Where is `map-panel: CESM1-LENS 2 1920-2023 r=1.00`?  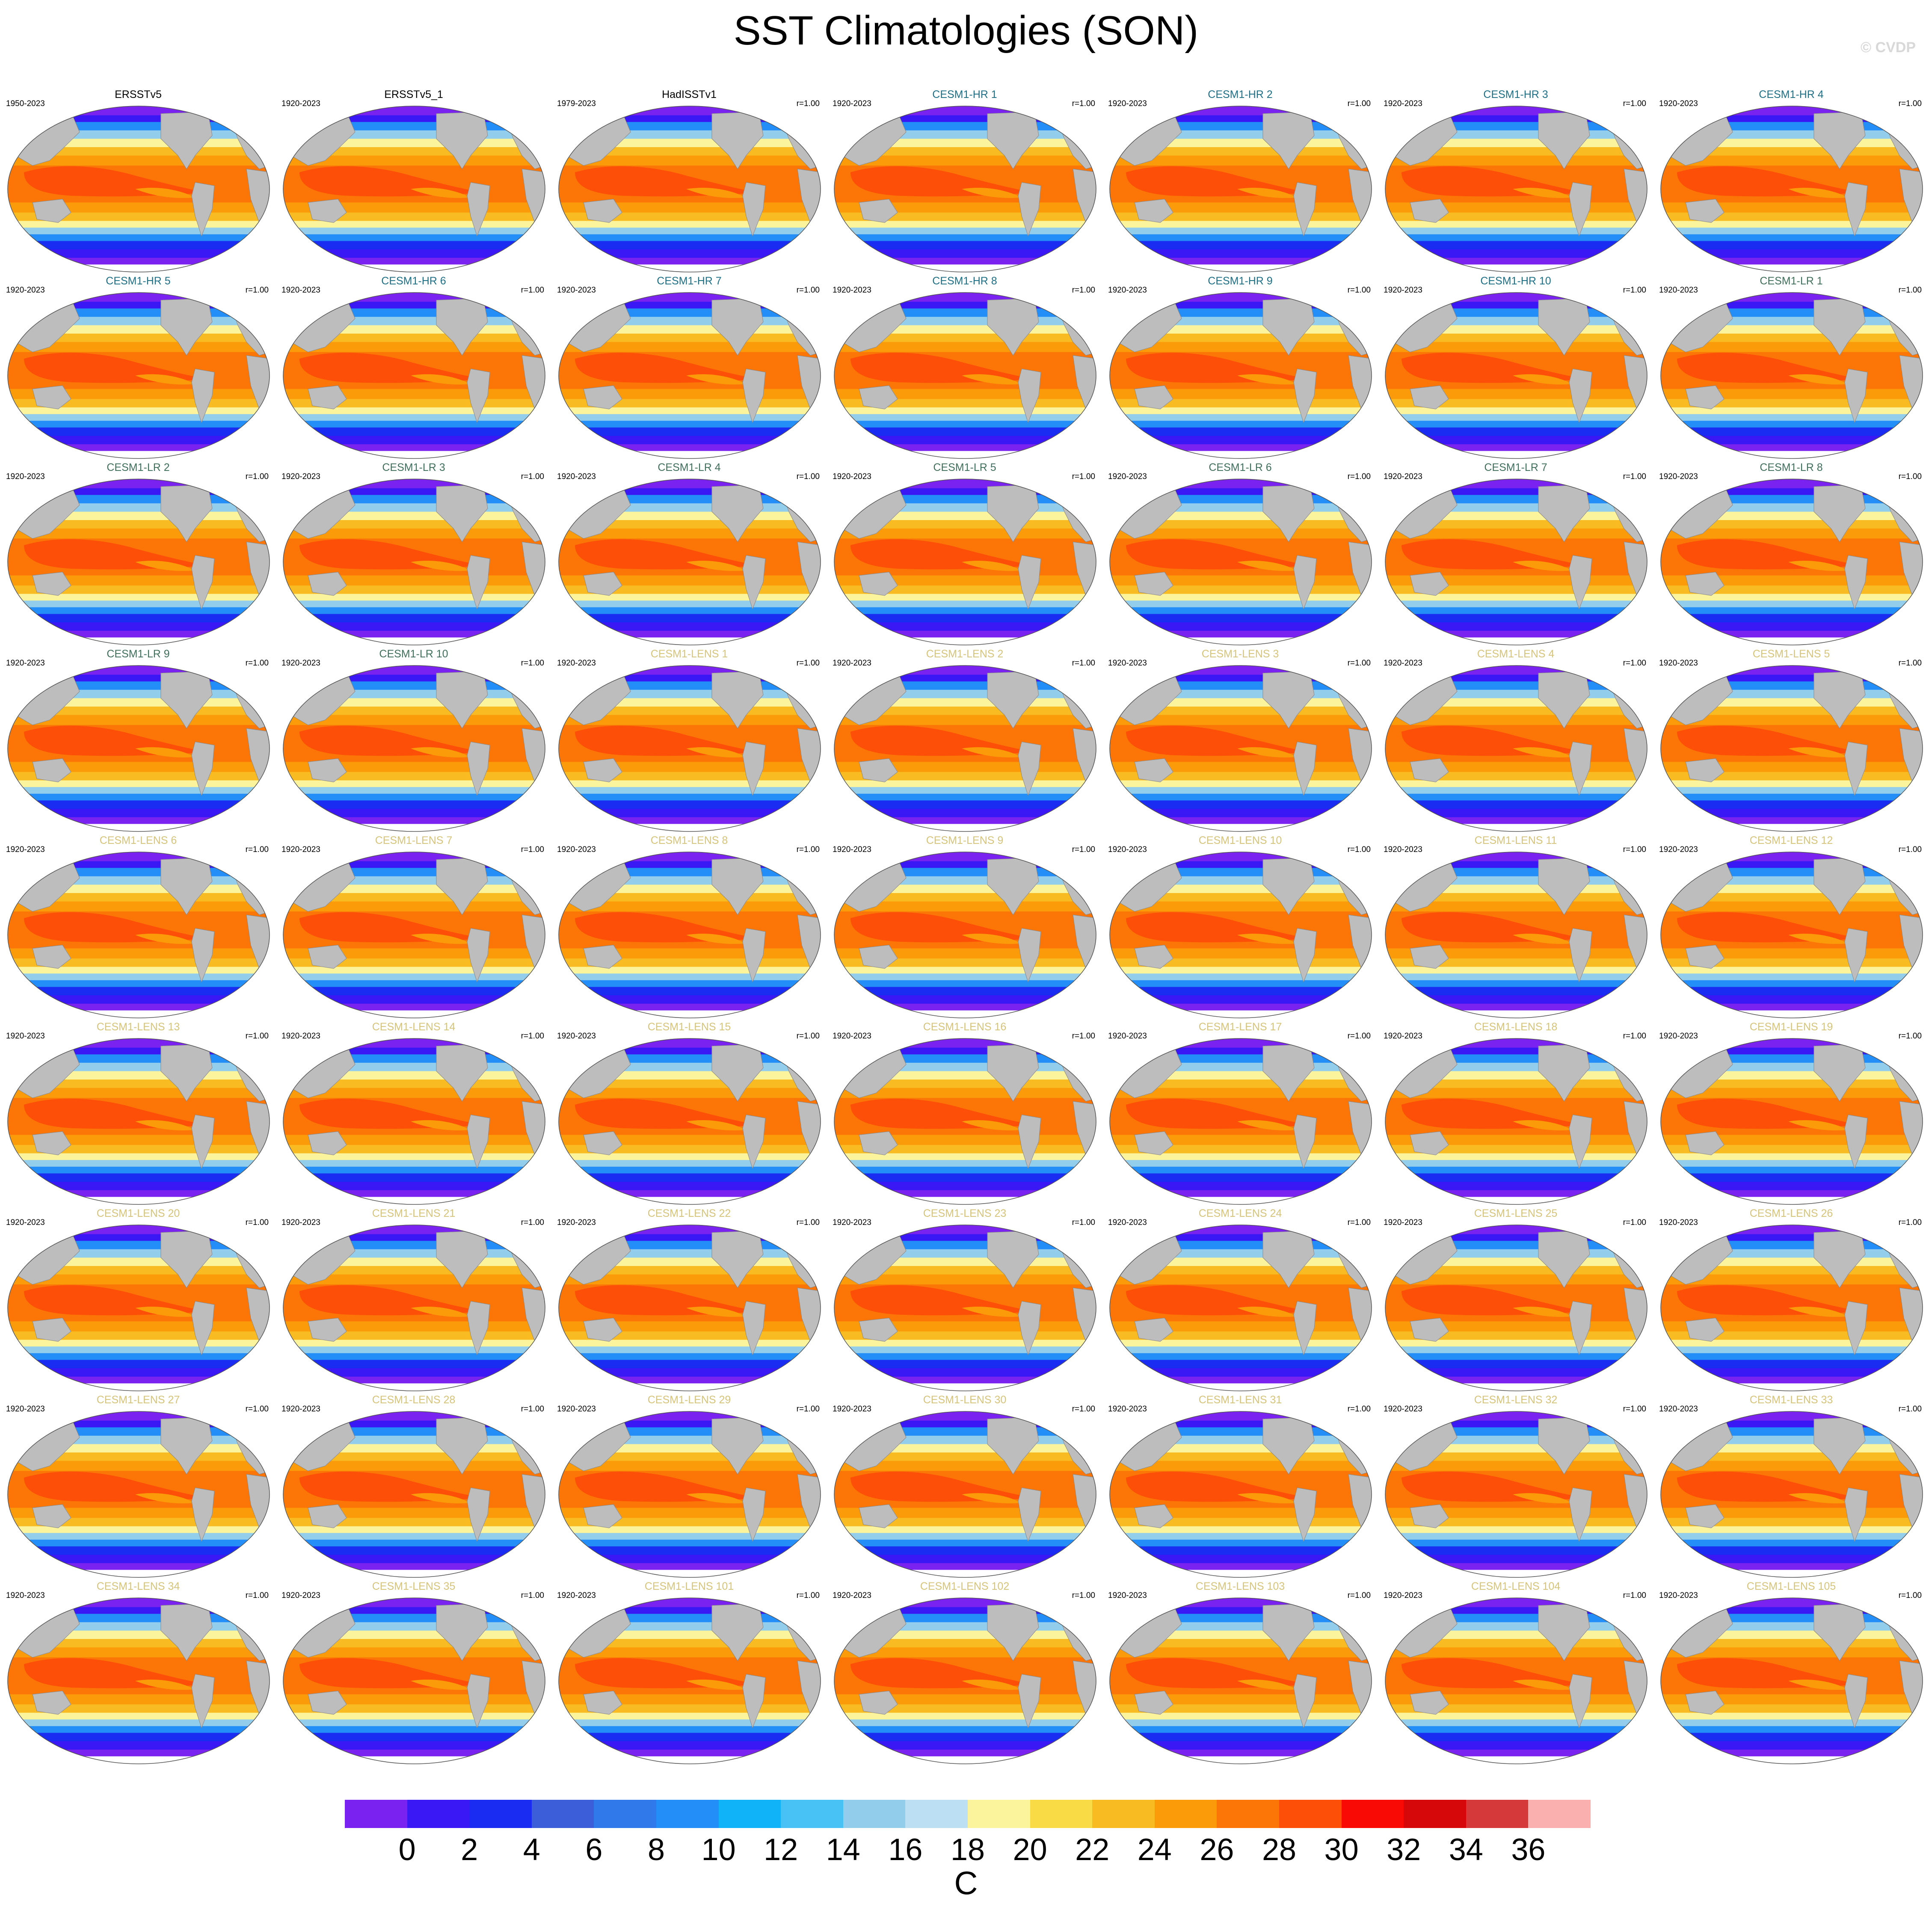
map-panel: CESM1-LENS 2 1920-2023 r=1.00 is located at coordinates (964, 741).